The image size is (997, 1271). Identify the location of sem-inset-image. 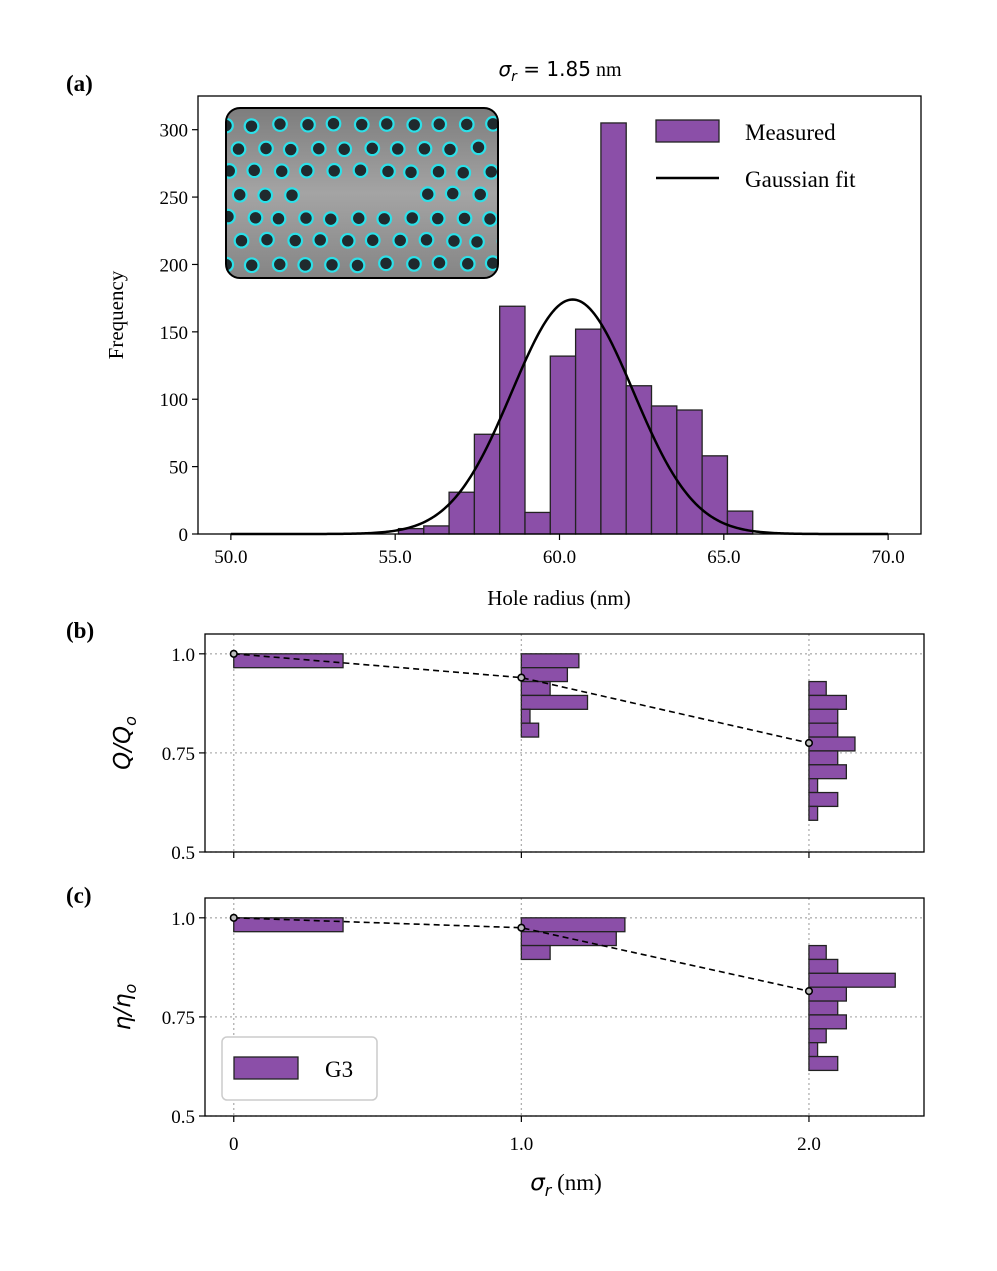
(382, 193).